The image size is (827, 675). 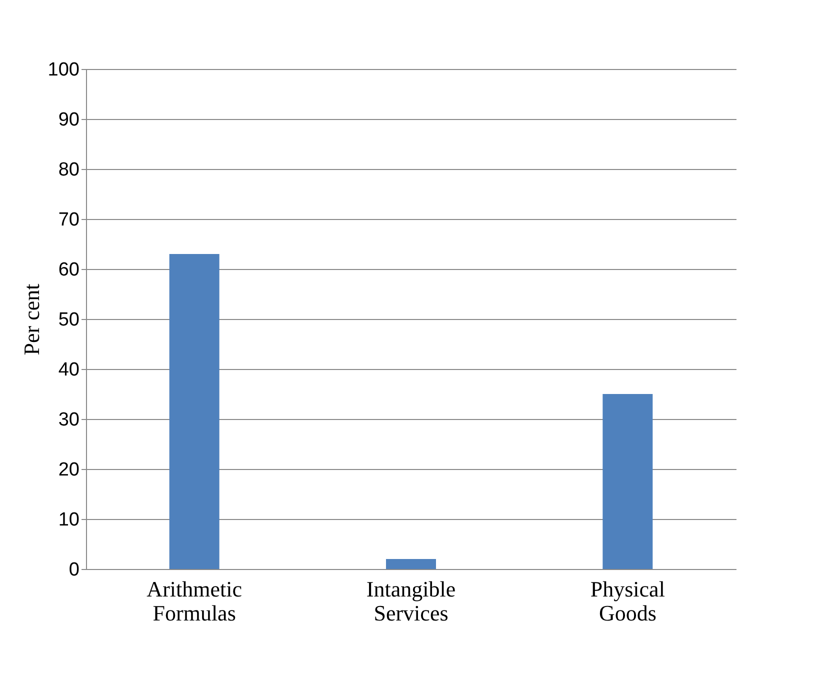 I want to click on y-tick-label: 90, so click(x=69, y=120).